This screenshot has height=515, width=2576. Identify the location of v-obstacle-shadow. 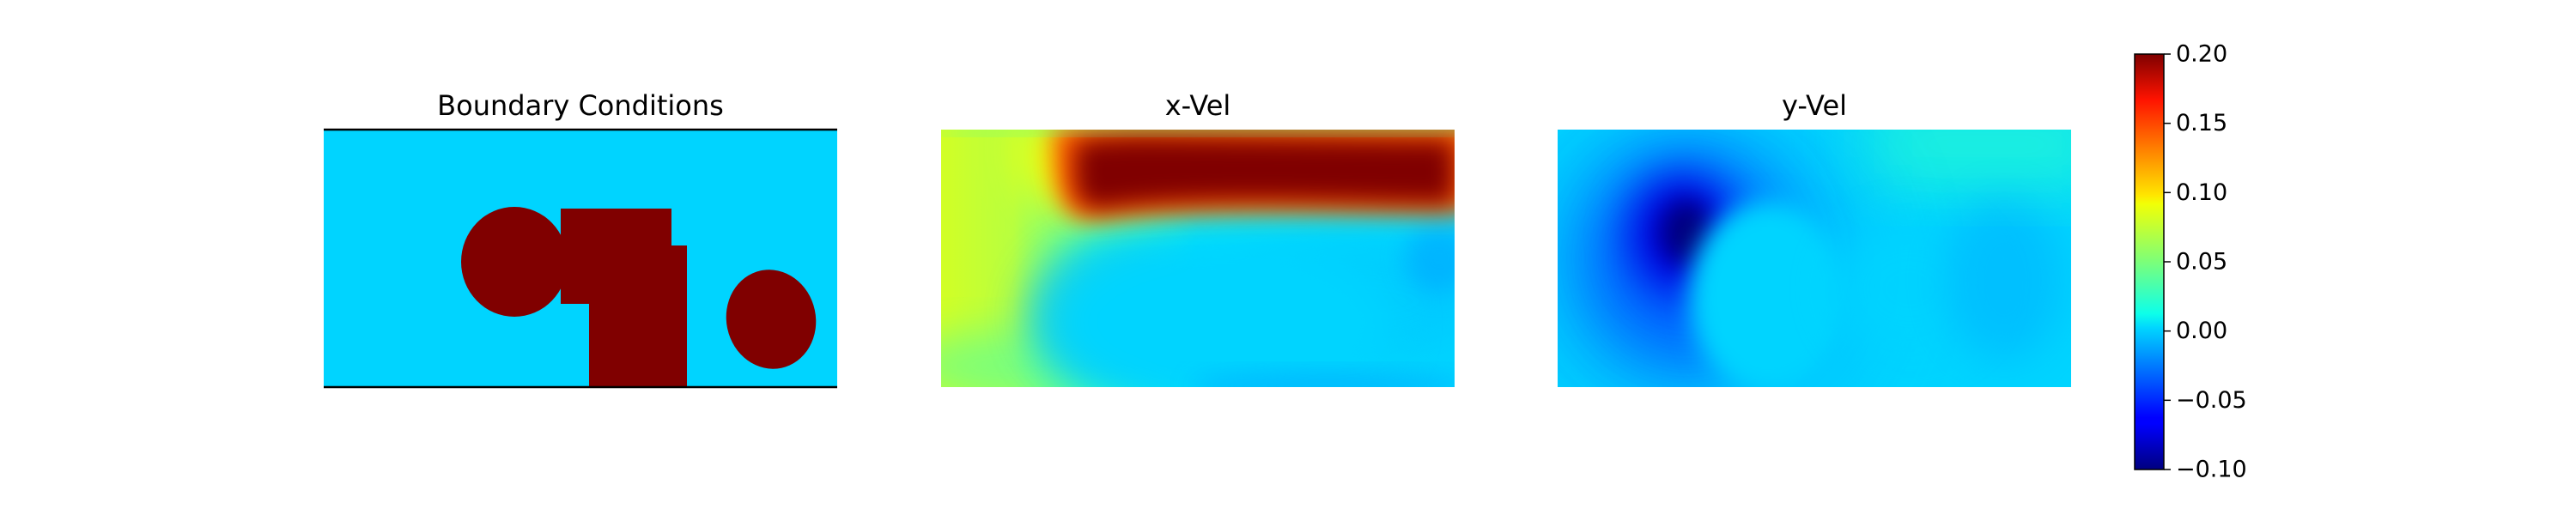
(1768, 294).